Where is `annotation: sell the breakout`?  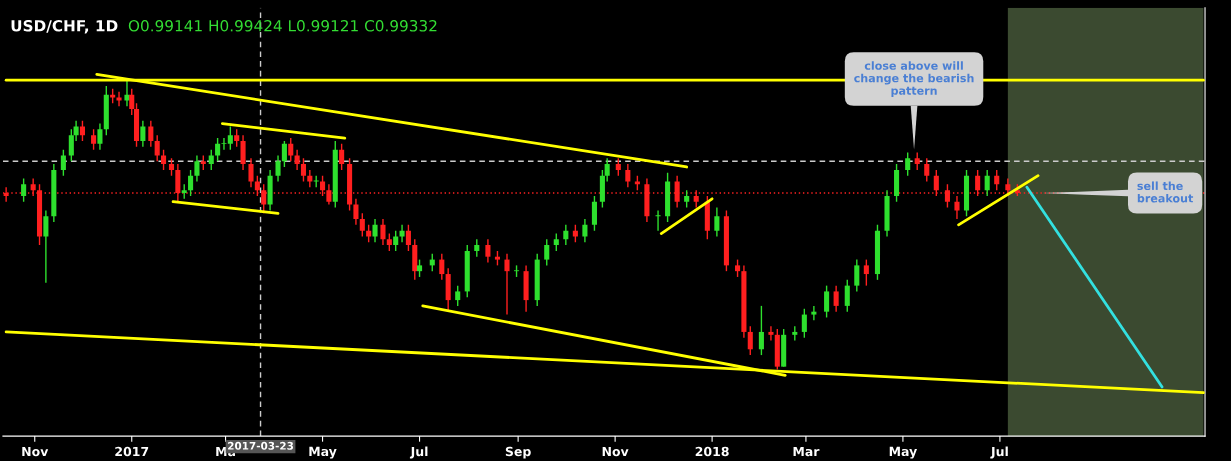
annotation: sell the breakout is located at coordinates (1165, 192).